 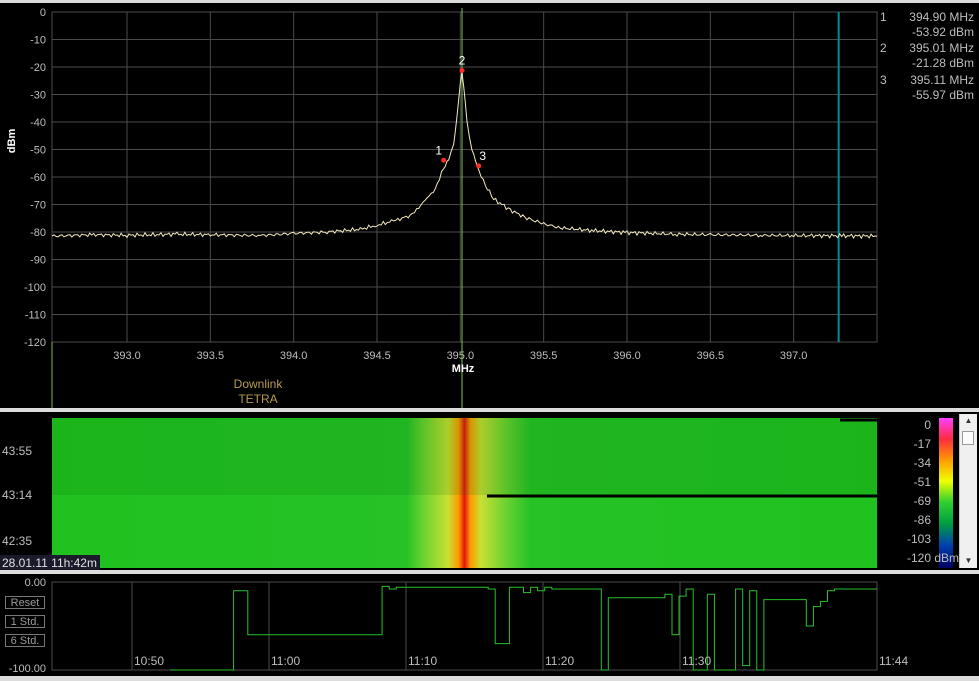 I want to click on history-x-ticks: 10:50 11:00 11:10 11:20 11:30 11:44, so click(x=521, y=661).